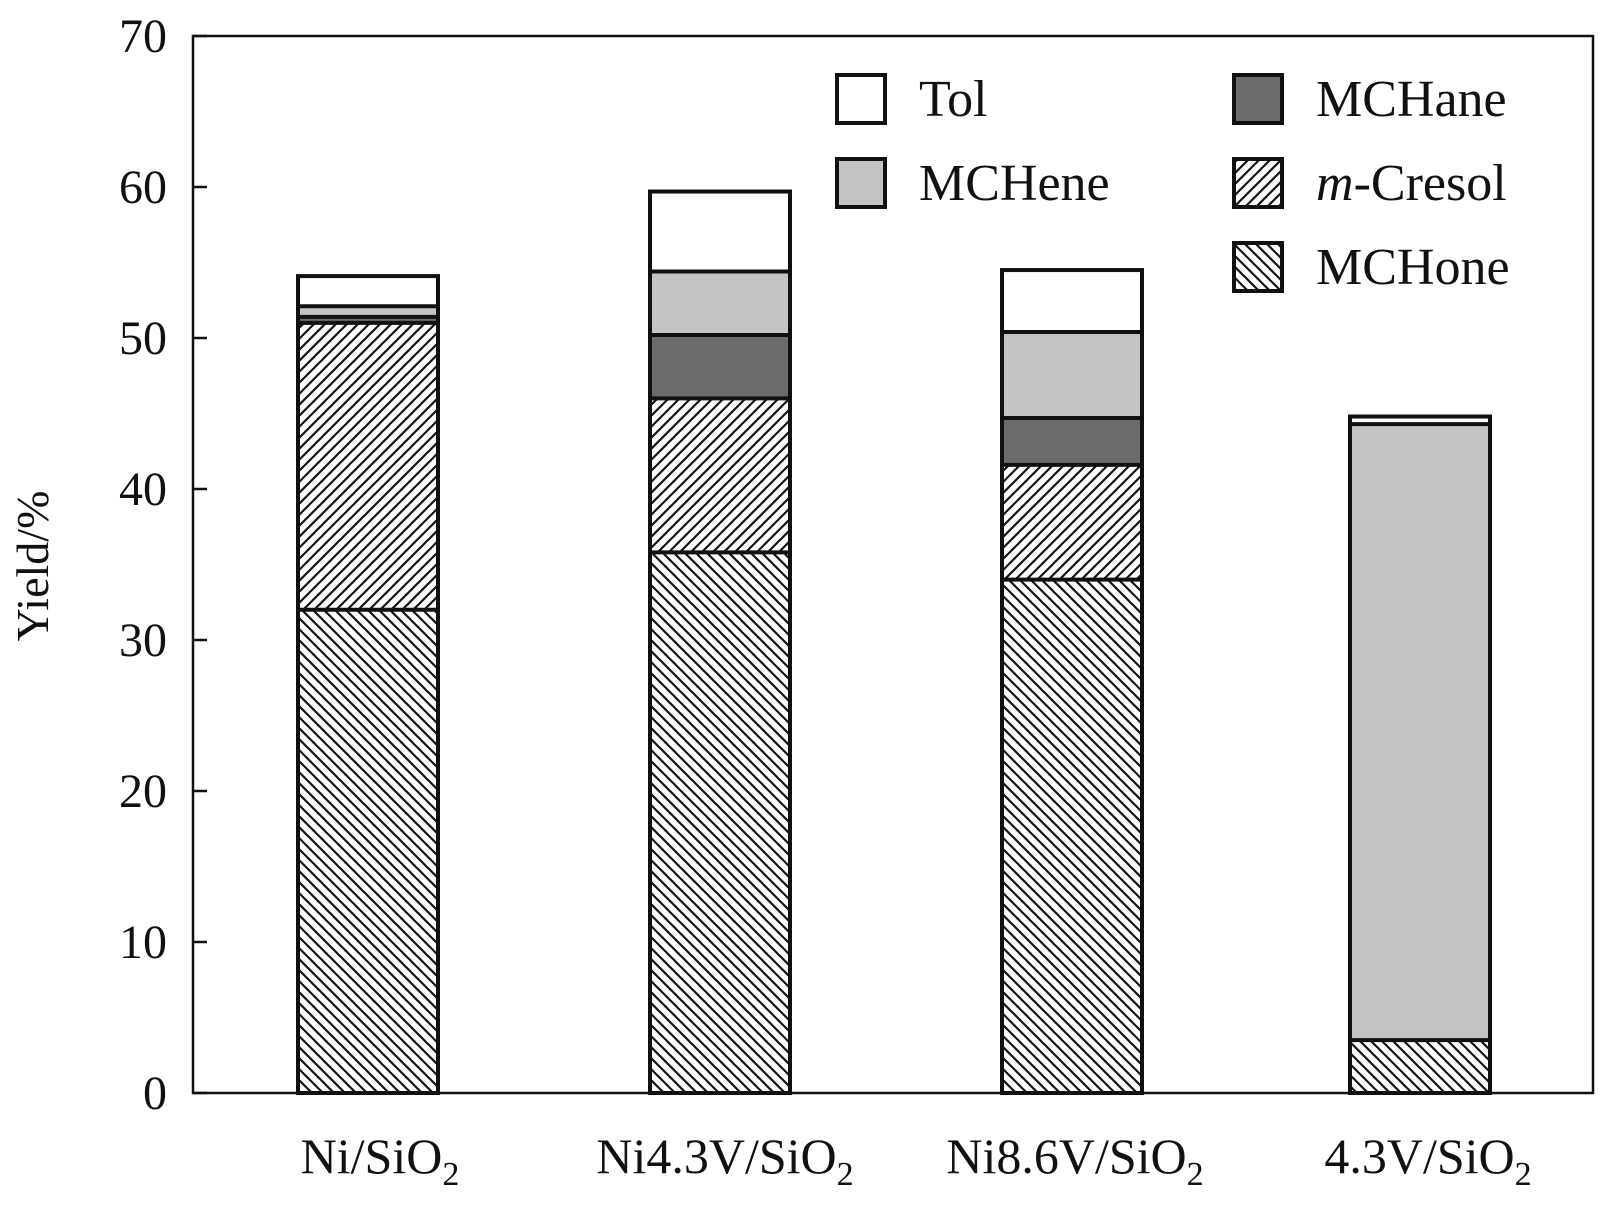  Describe the element at coordinates (143, 640) in the screenshot. I see `y-tick-label: 30` at that location.